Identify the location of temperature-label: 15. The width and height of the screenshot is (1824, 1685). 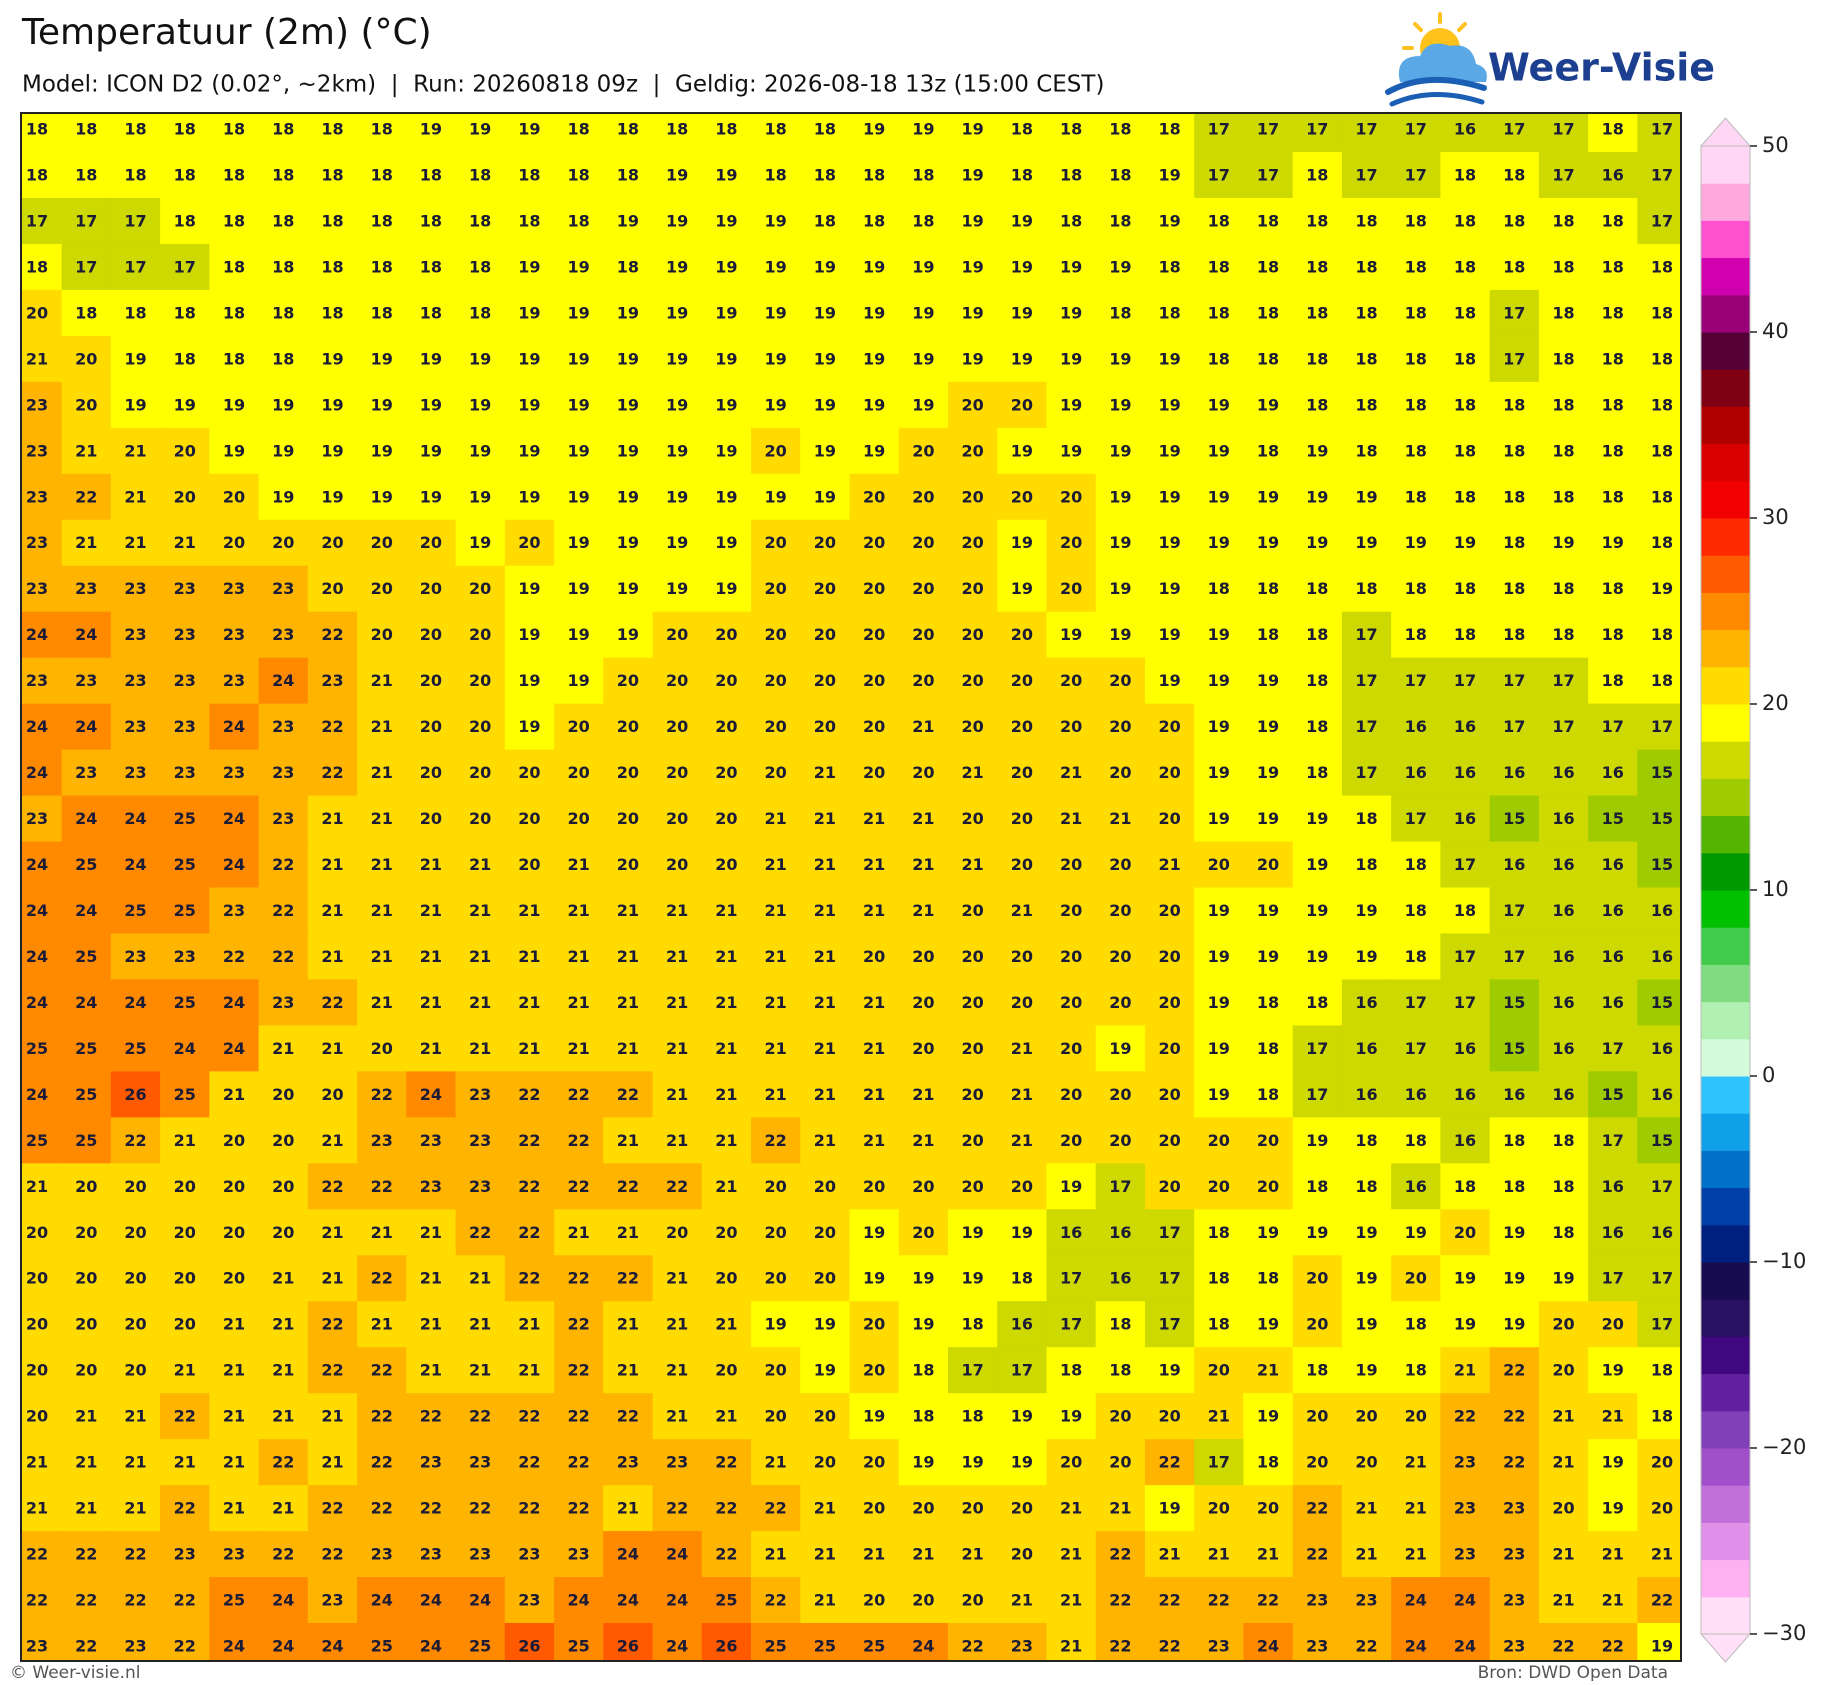
(1662, 1140).